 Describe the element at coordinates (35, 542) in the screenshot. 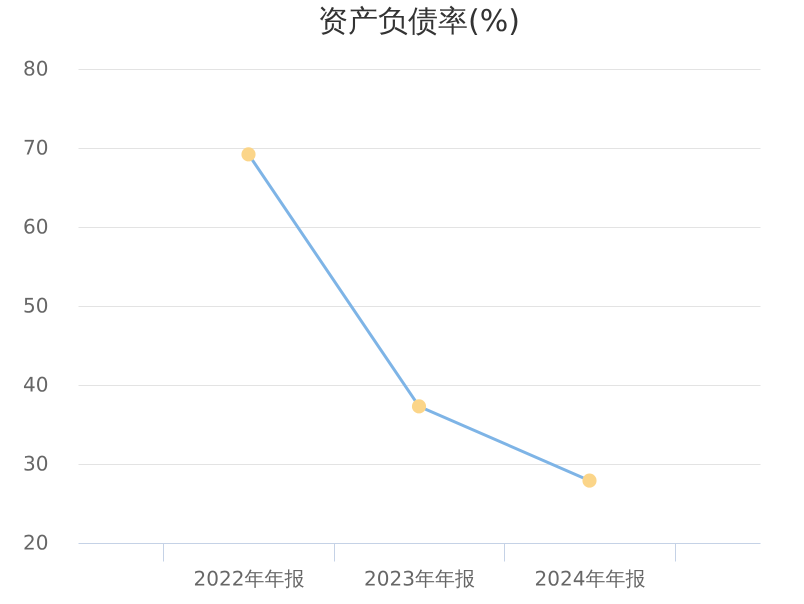

I see `y-tick-label: 20` at that location.